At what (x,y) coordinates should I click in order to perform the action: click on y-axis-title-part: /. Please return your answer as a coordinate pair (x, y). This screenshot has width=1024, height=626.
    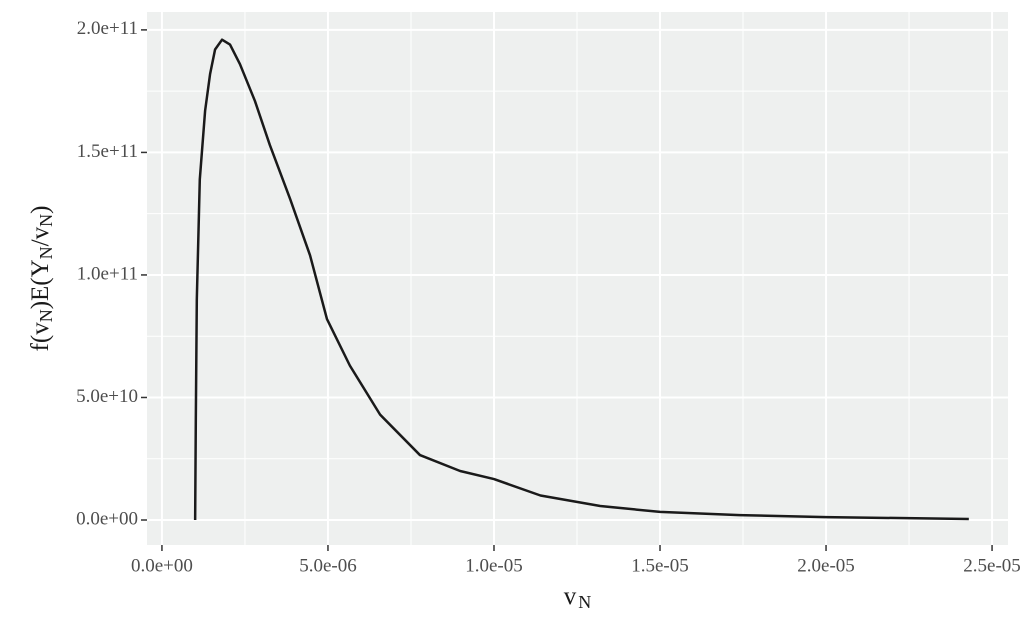
    Looking at the image, I should click on (40, 242).